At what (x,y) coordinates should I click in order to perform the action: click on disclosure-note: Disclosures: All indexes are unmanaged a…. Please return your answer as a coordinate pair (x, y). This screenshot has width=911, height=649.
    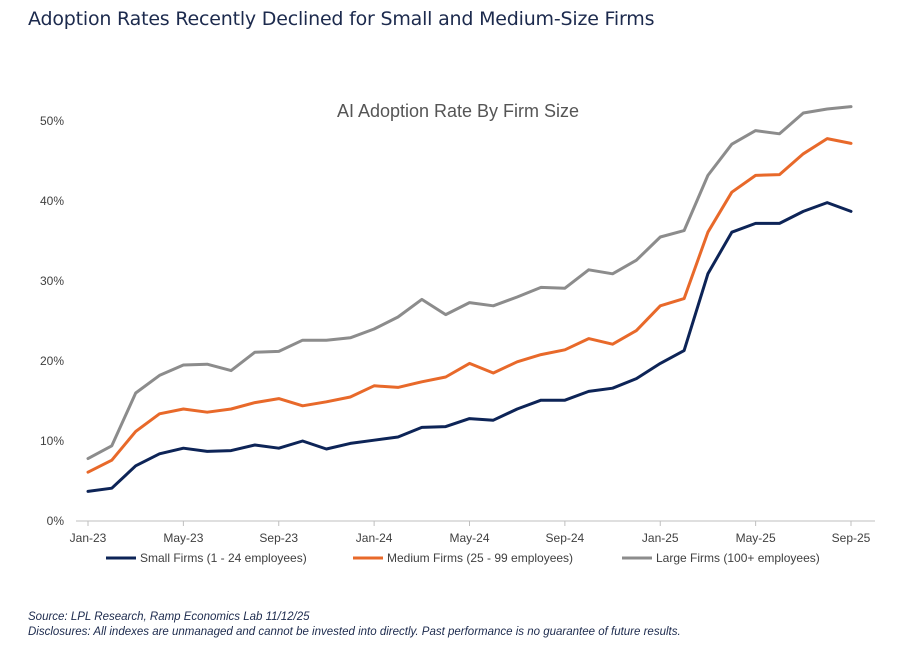
    Looking at the image, I should click on (354, 632).